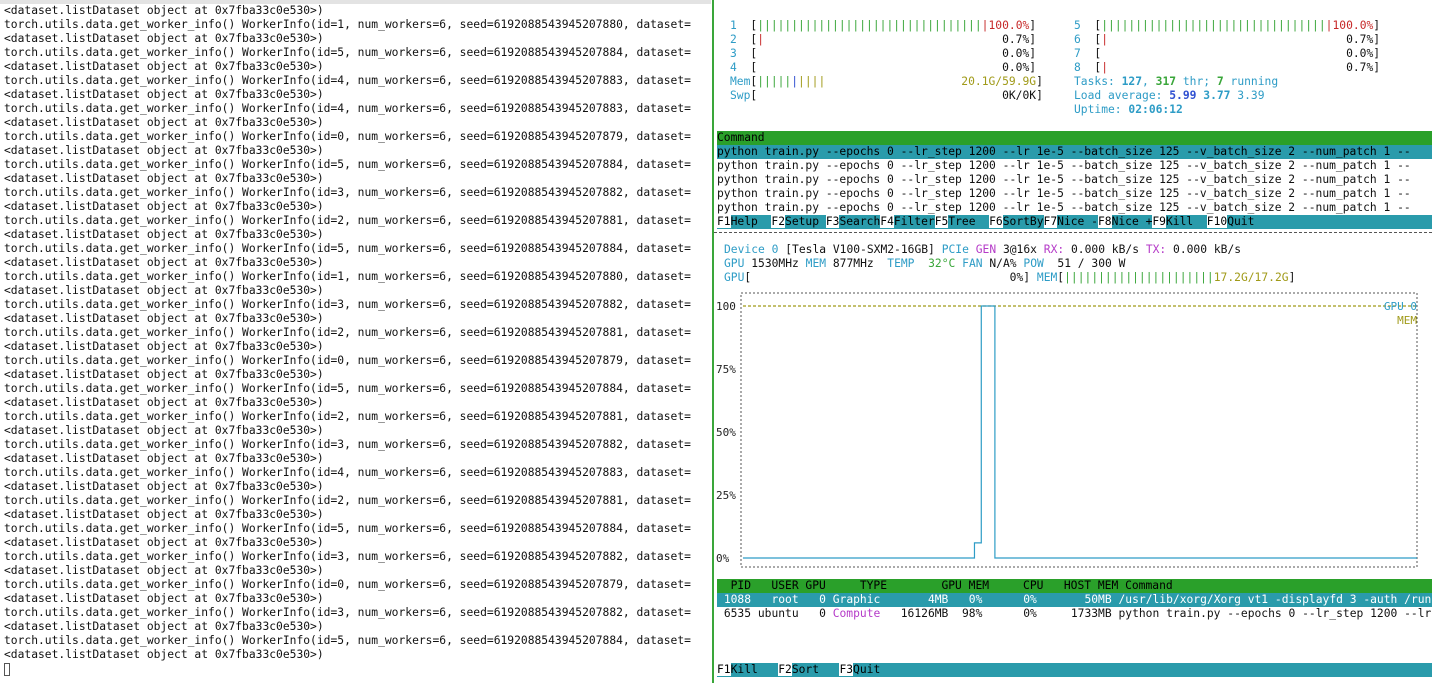 This screenshot has width=1432, height=683. What do you see at coordinates (1074, 670) in the screenshot?
I see `nvtop-function-bar: F1Kill F2Sort F3Quit` at bounding box center [1074, 670].